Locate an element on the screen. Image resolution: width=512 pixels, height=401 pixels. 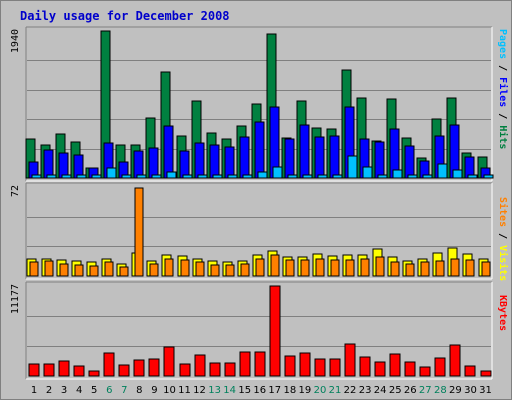
x-tick-label: 17 is located at coordinates (274, 390).